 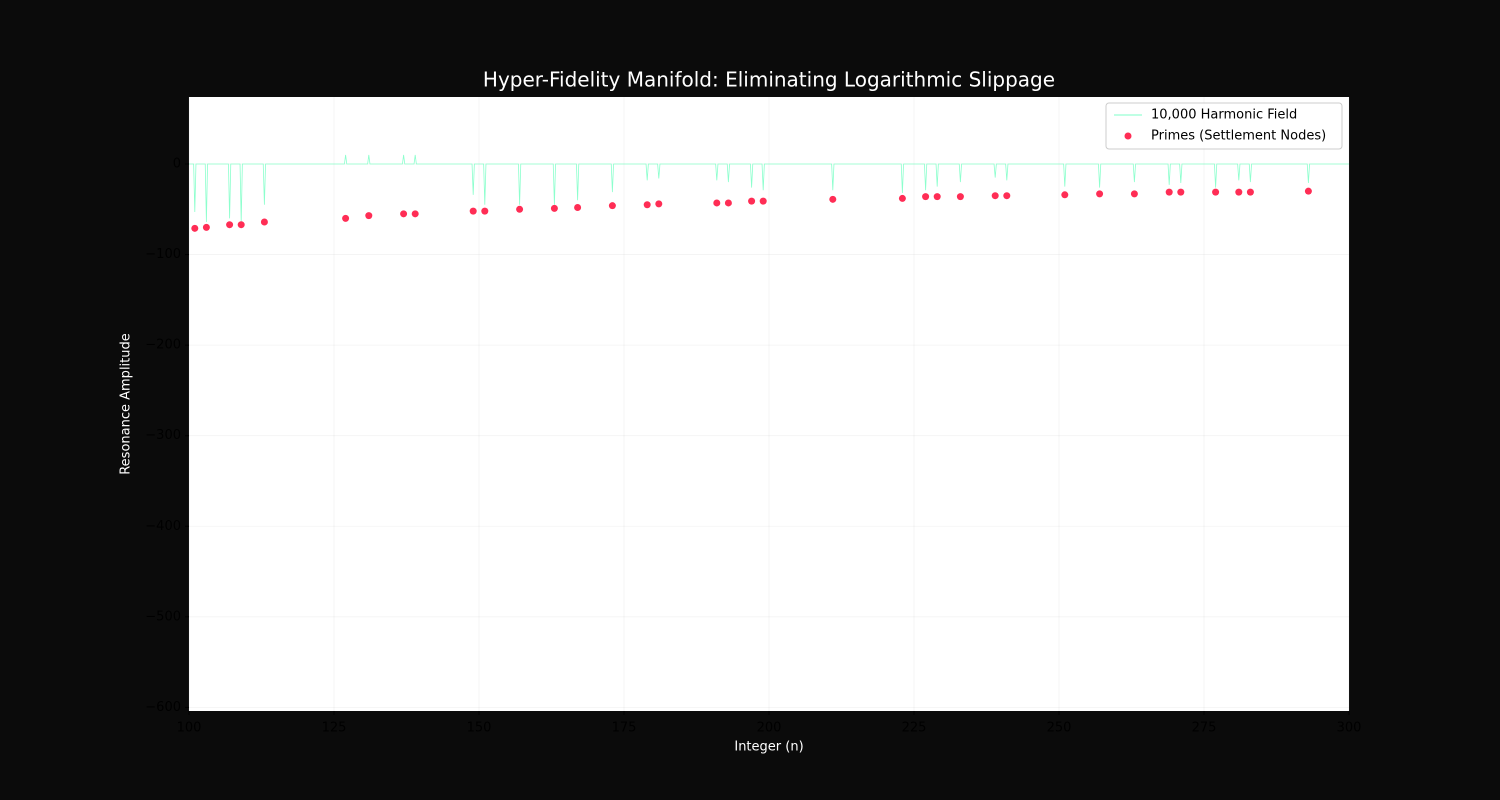 I want to click on x-axis-label: Integer (n), so click(x=768, y=747).